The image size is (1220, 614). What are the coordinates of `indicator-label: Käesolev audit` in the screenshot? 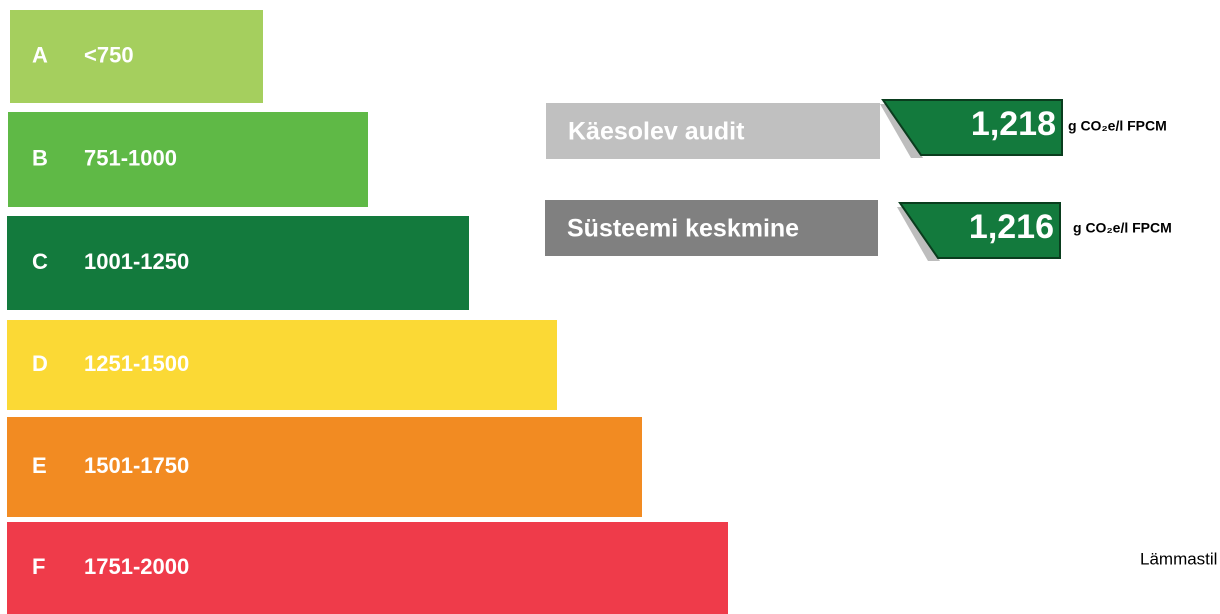 It's located at (656, 132).